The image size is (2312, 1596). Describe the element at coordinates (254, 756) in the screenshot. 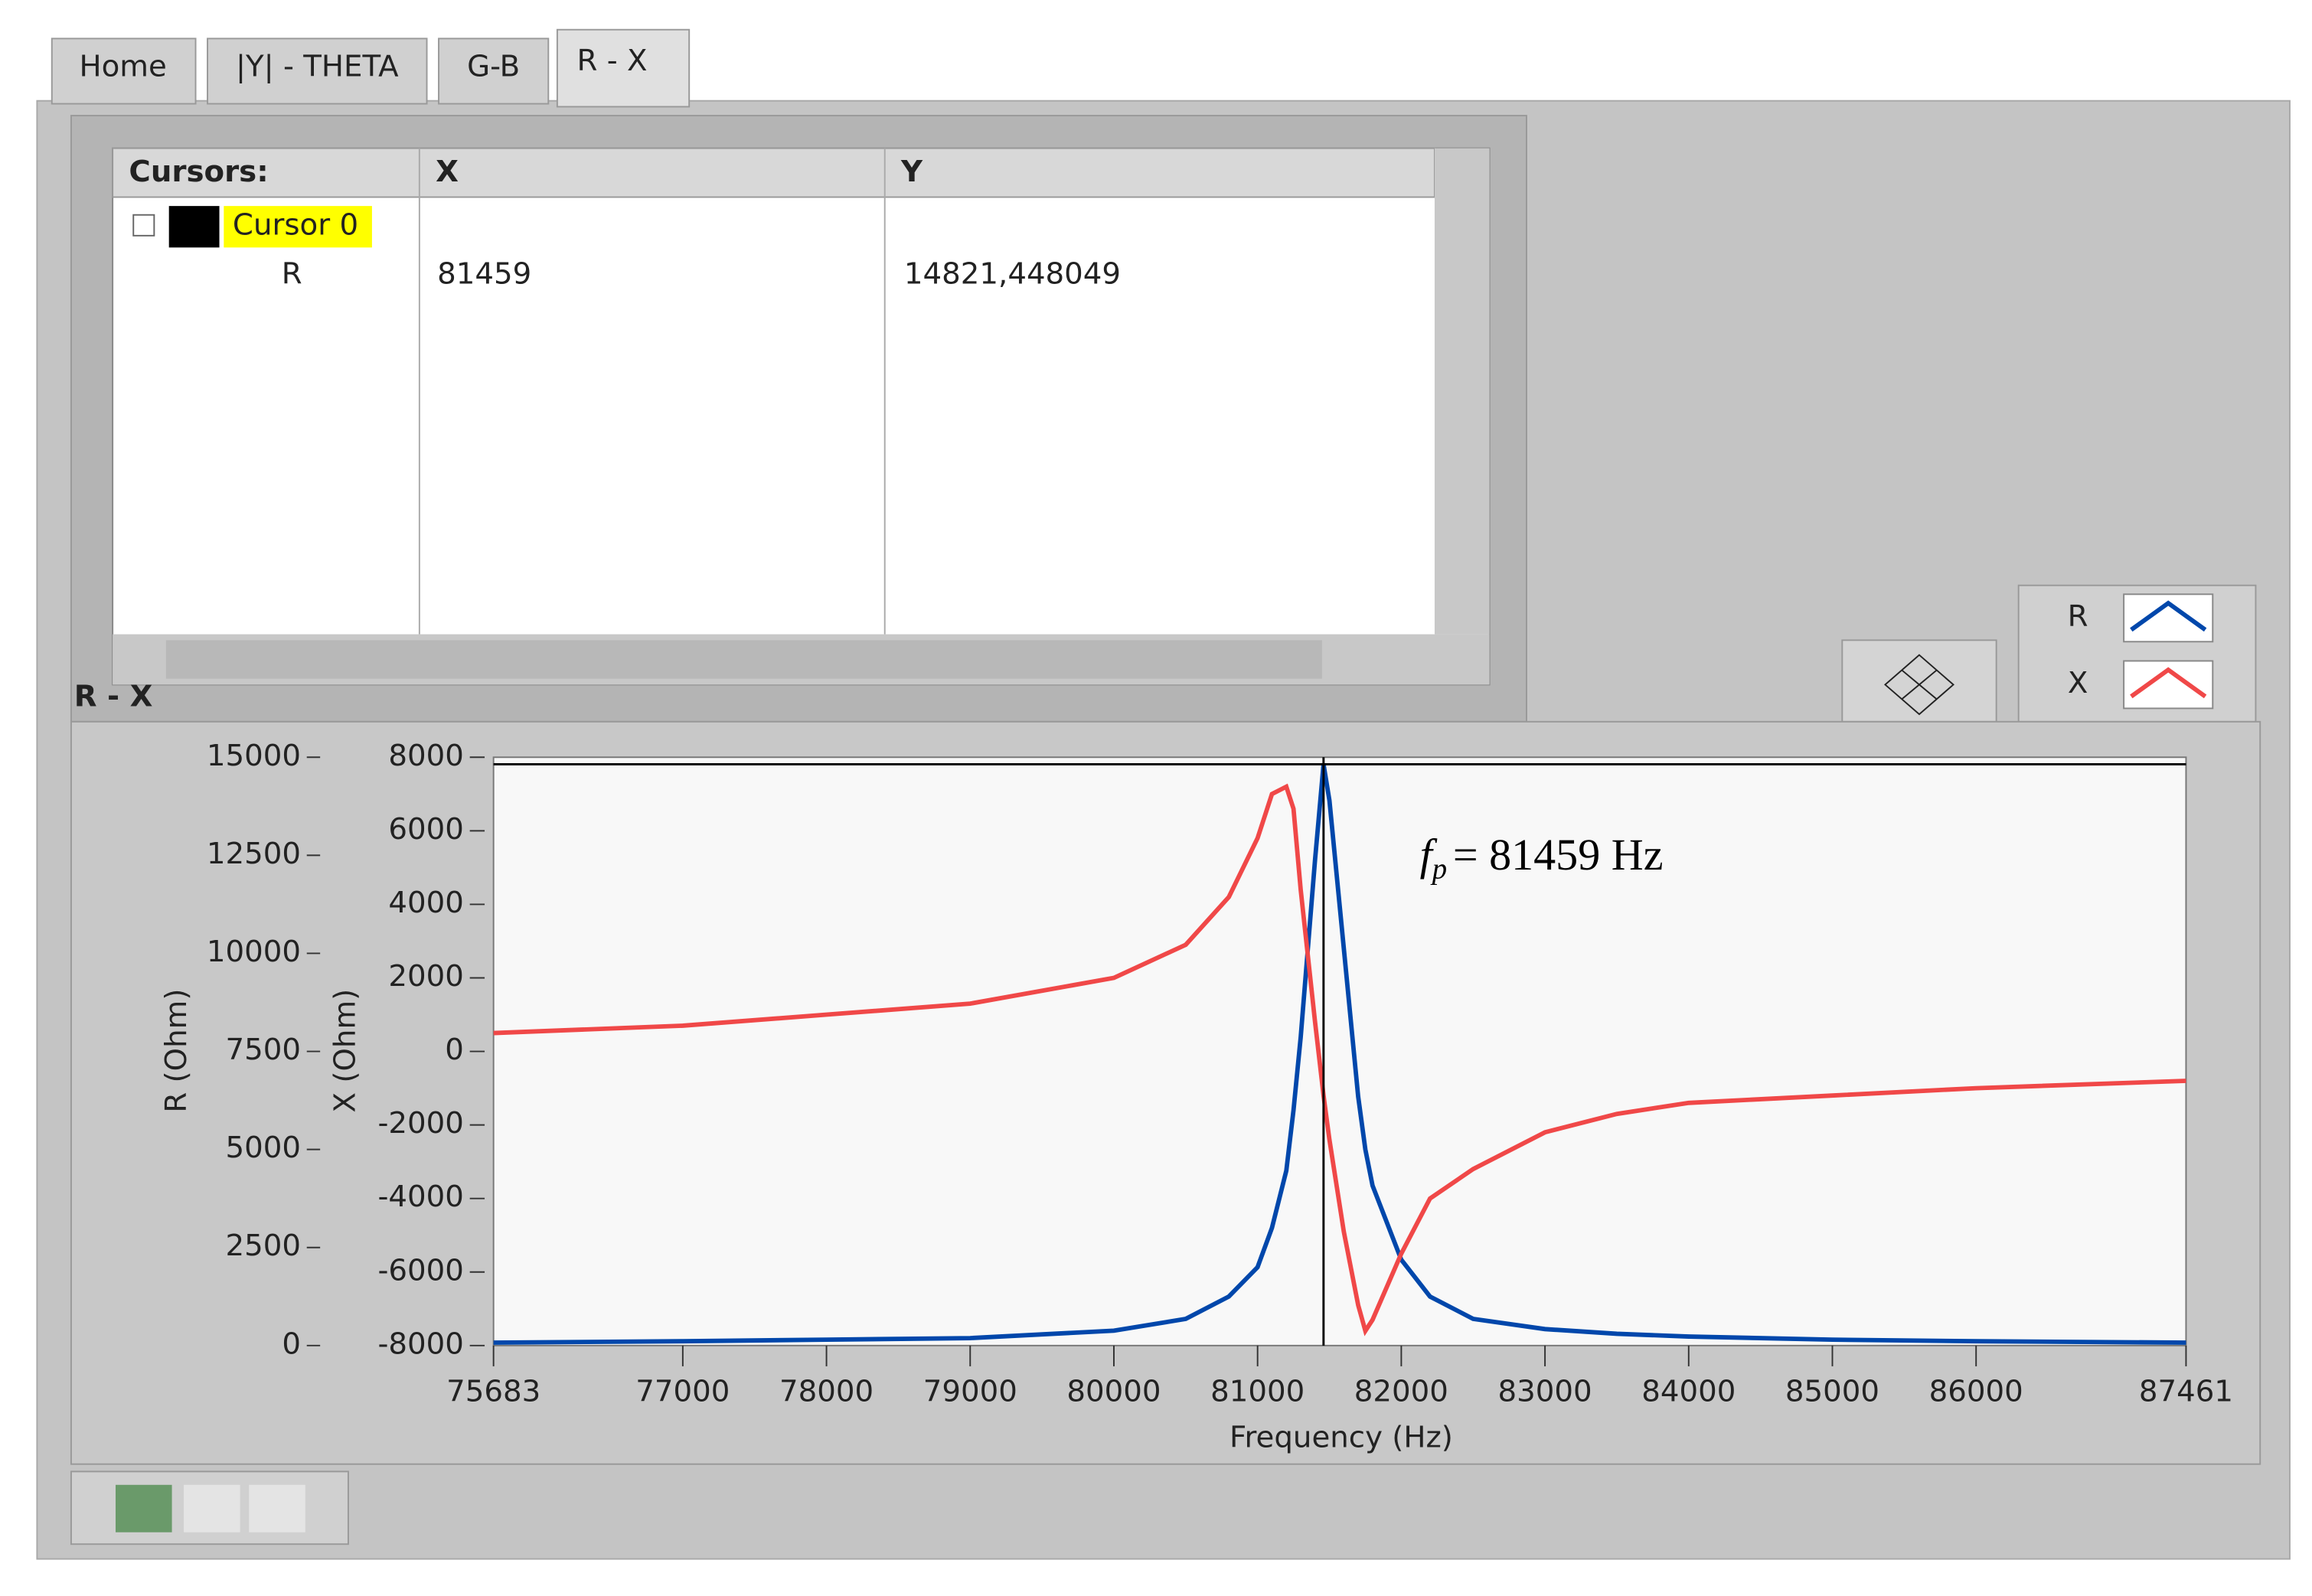

I see `y-tick-label: 15000` at that location.